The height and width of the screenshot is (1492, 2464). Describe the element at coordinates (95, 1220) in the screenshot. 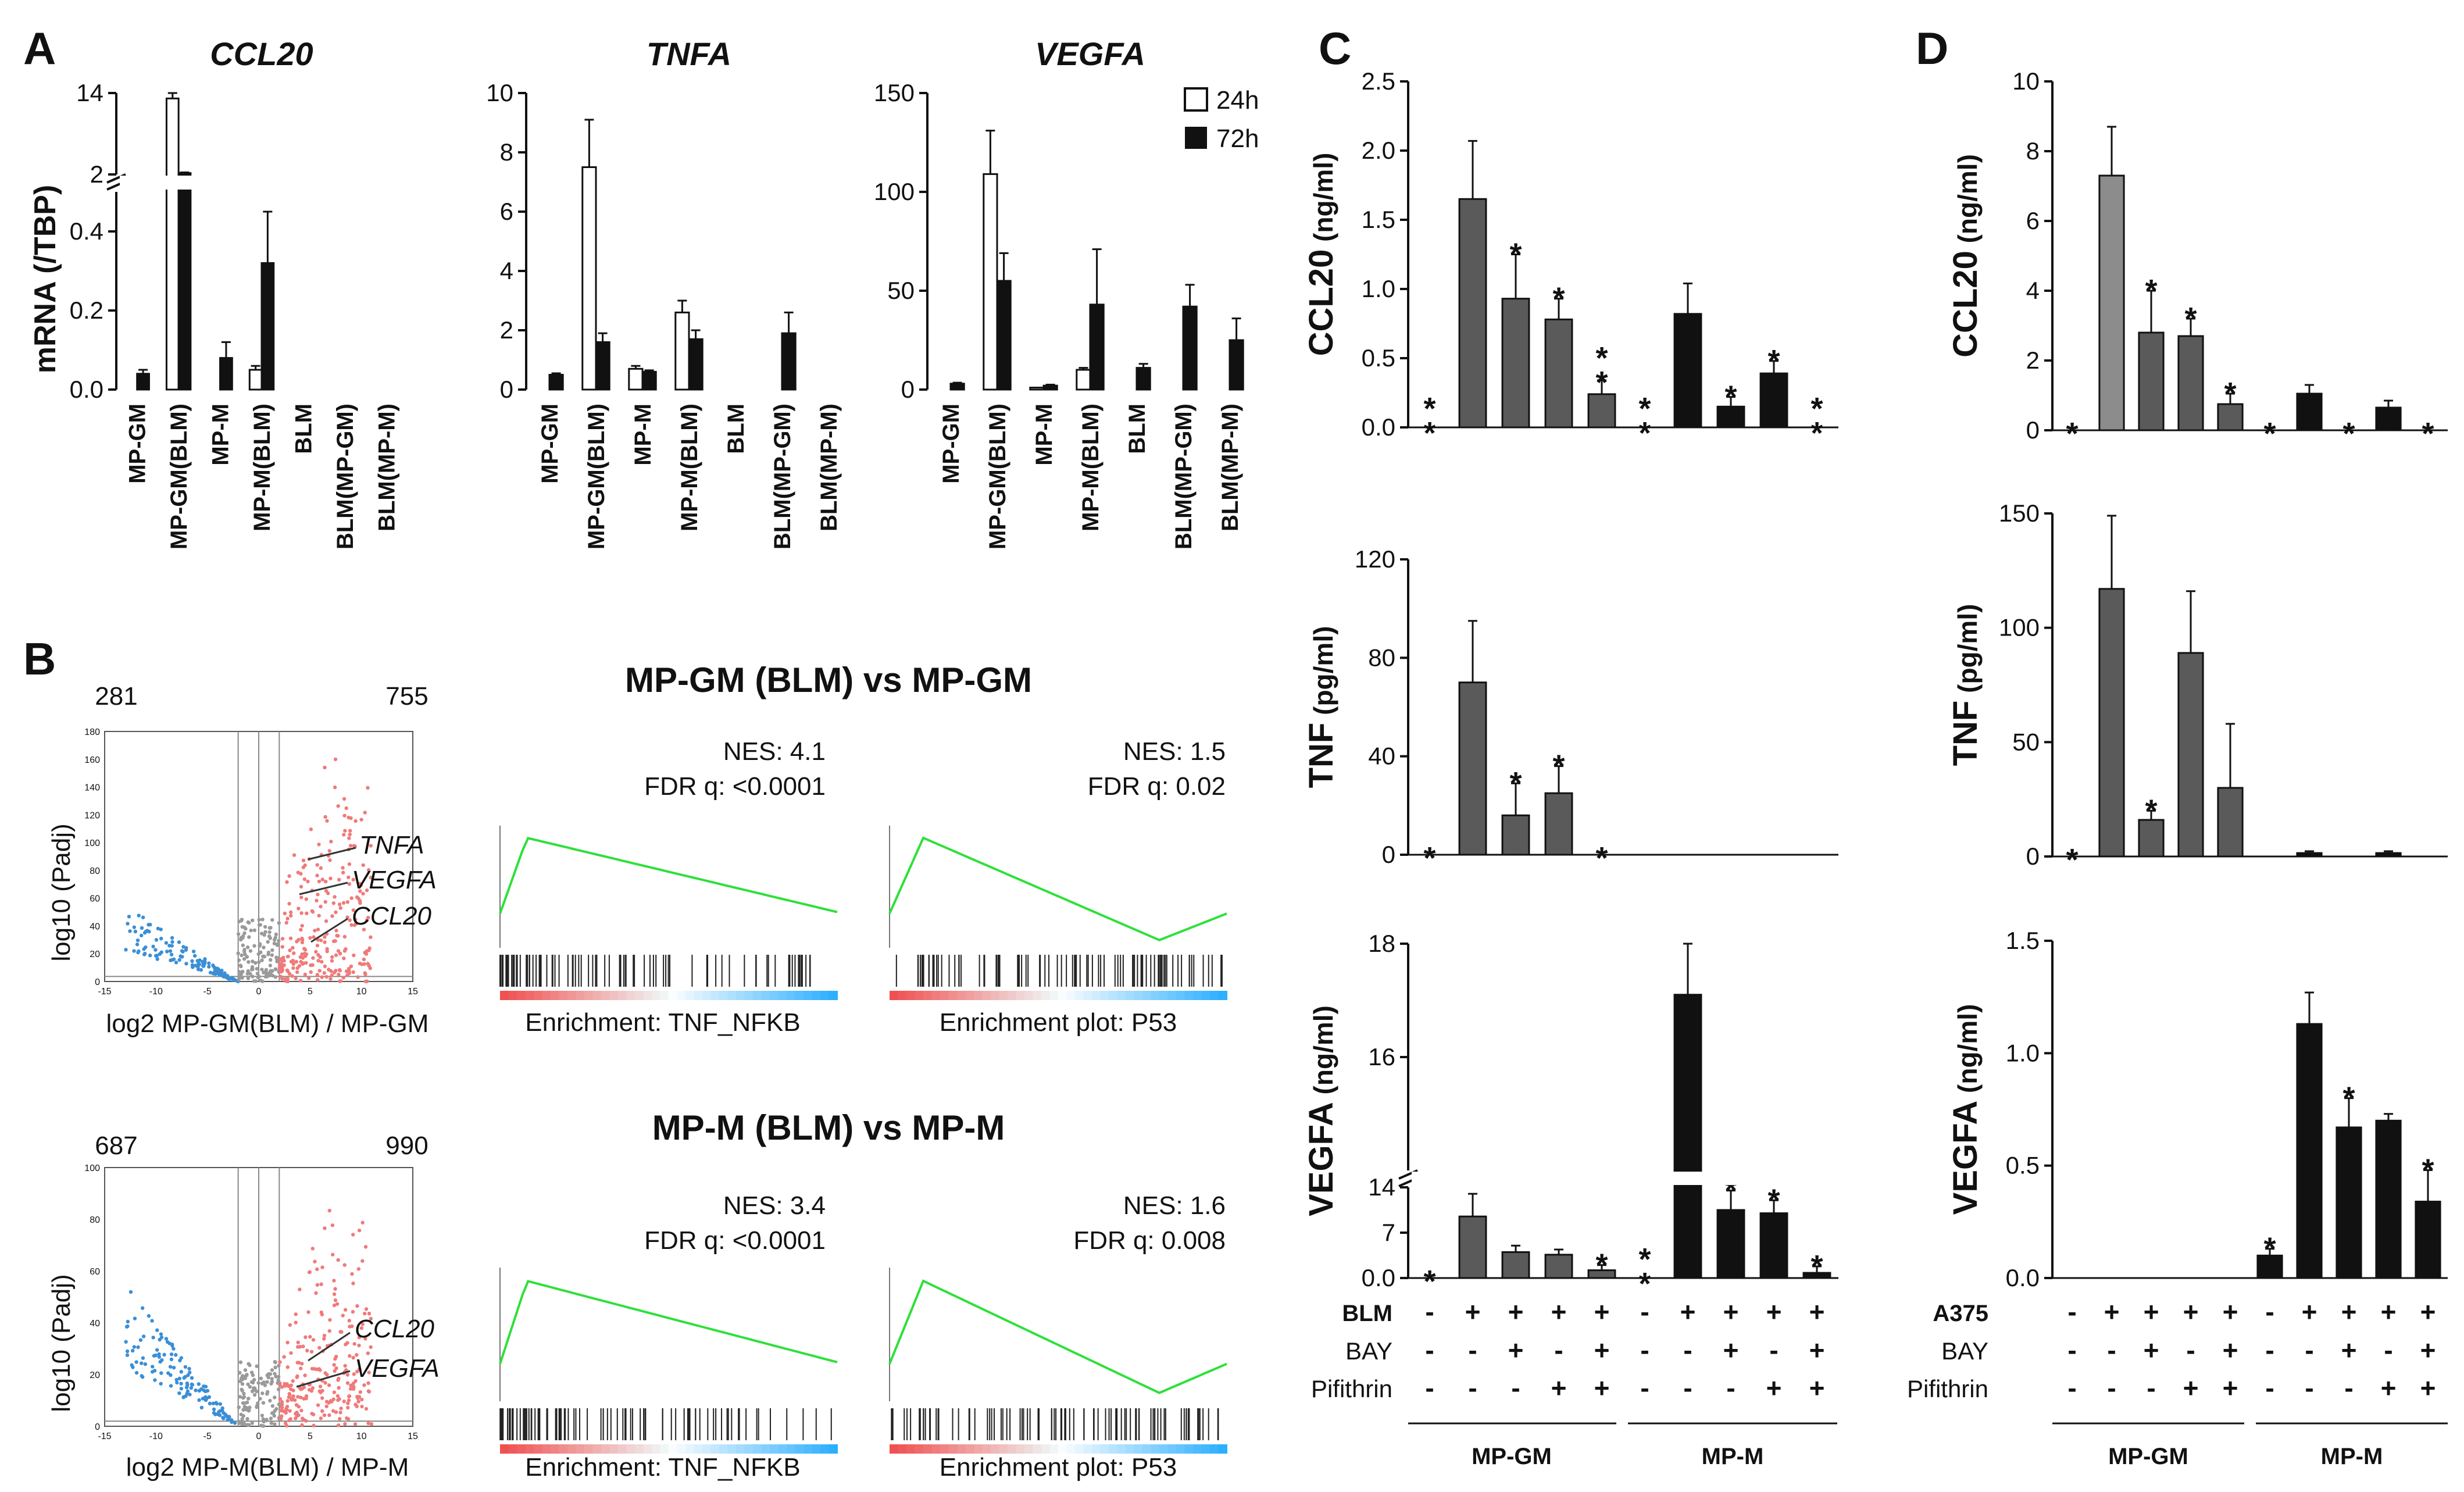

I see `volcano2-ytick: 80` at that location.